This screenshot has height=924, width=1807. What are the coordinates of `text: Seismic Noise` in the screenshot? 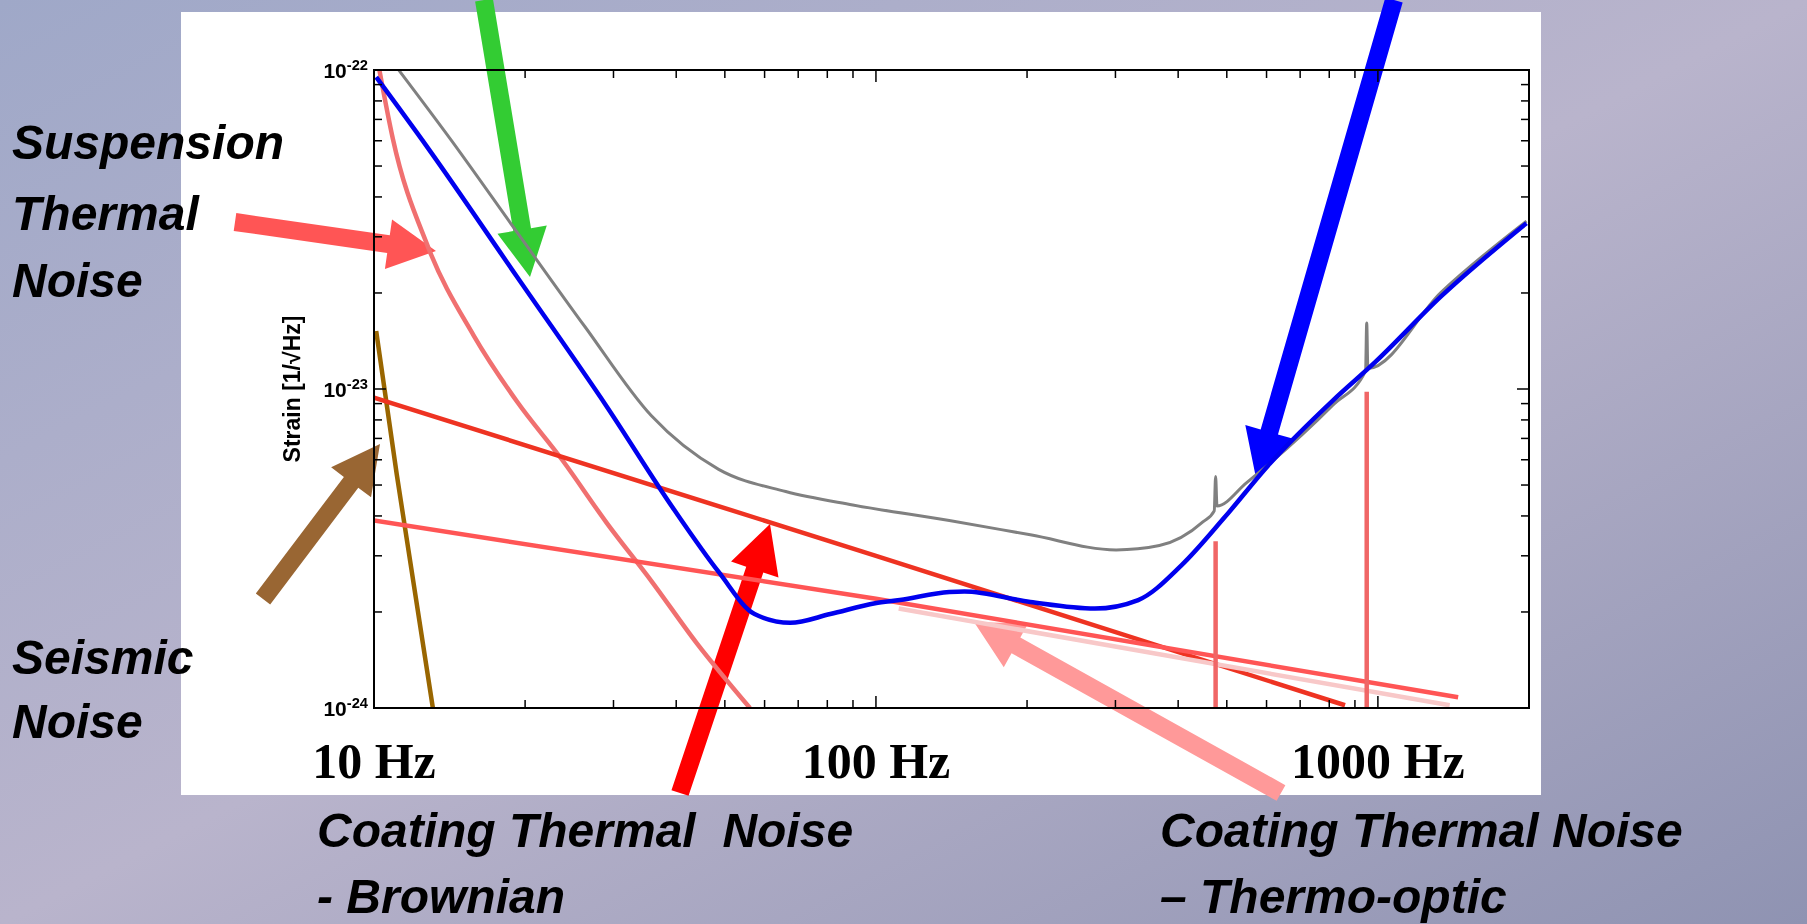 It's located at (103, 689).